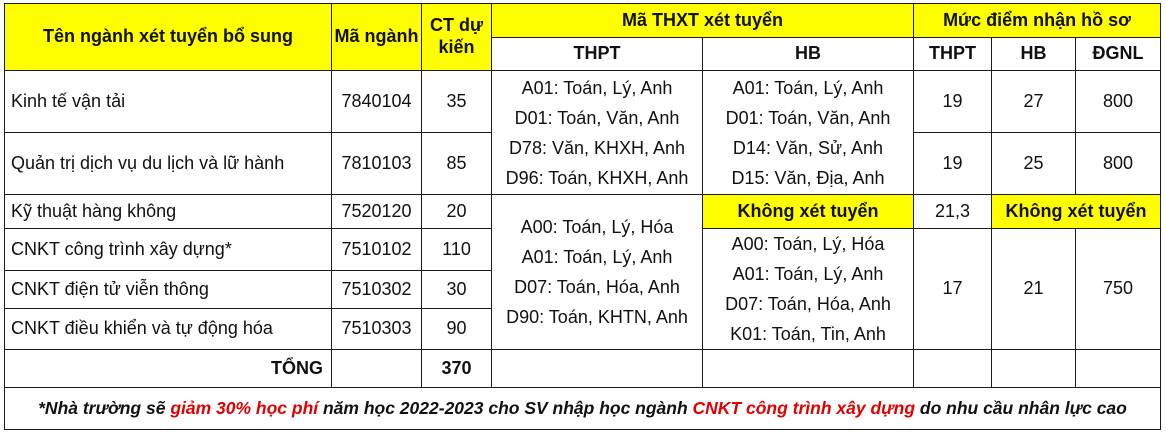 The height and width of the screenshot is (433, 1166). I want to click on major-name: CNKT công trình xây dựng*, so click(168, 249).